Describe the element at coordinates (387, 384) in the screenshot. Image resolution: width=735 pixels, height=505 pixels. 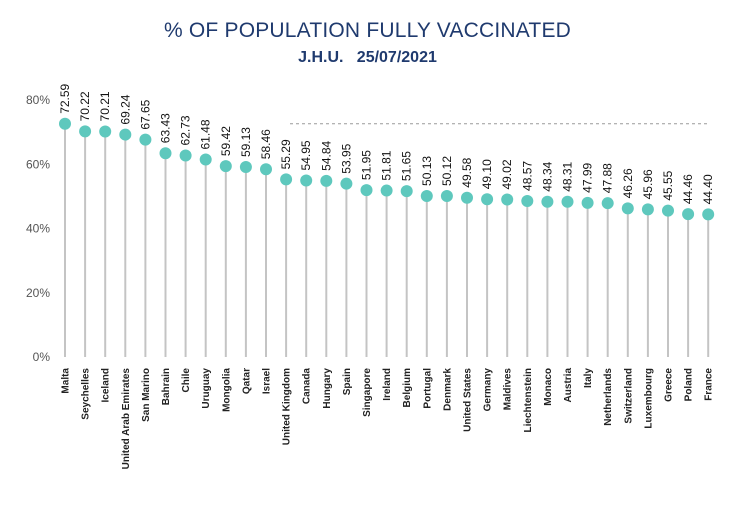
I see `x-tick-label: Ireland` at that location.